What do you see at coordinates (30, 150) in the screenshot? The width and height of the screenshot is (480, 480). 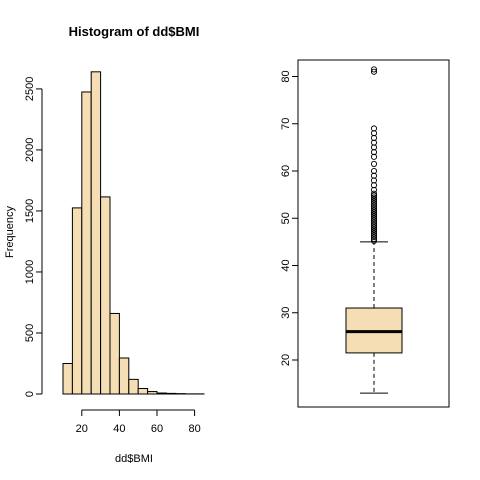 I see `histogram-y-tick-label: 2000` at bounding box center [30, 150].